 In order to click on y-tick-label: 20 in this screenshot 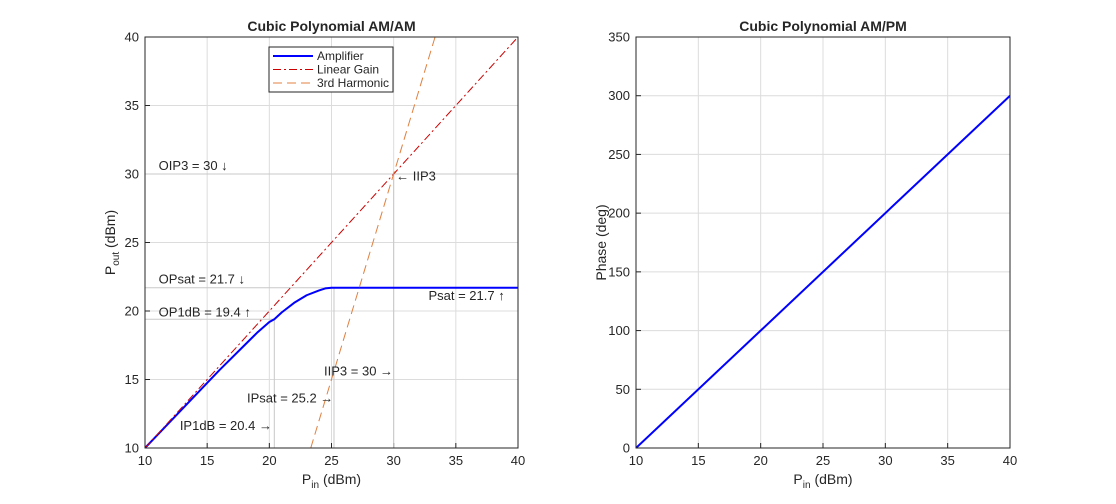, I will do `click(132, 311)`.